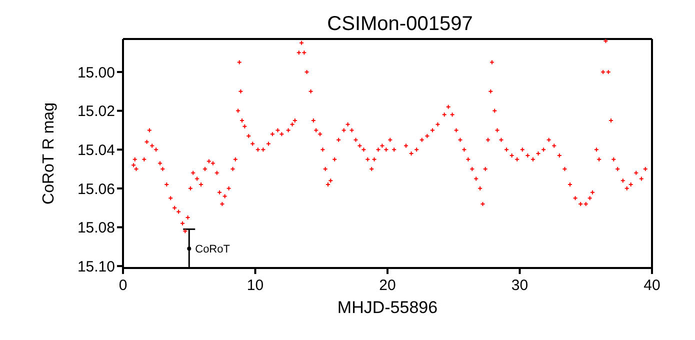  Describe the element at coordinates (96, 228) in the screenshot. I see `y-tick-label: 15.08` at that location.